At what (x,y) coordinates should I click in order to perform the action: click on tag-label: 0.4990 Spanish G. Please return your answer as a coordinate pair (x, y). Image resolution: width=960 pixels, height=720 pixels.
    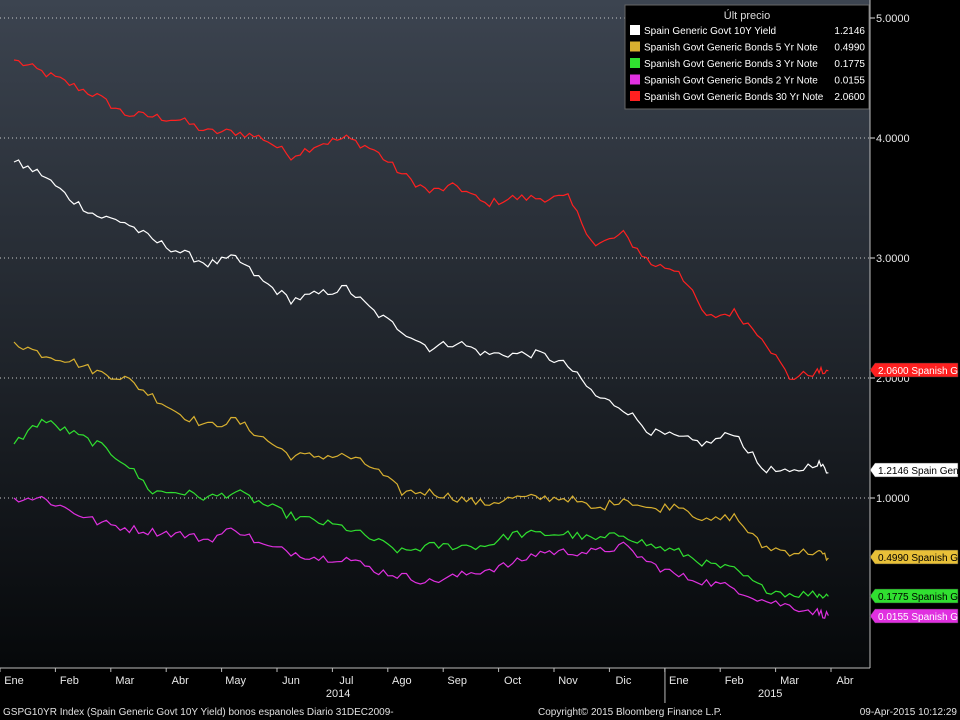
    Looking at the image, I should click on (918, 558).